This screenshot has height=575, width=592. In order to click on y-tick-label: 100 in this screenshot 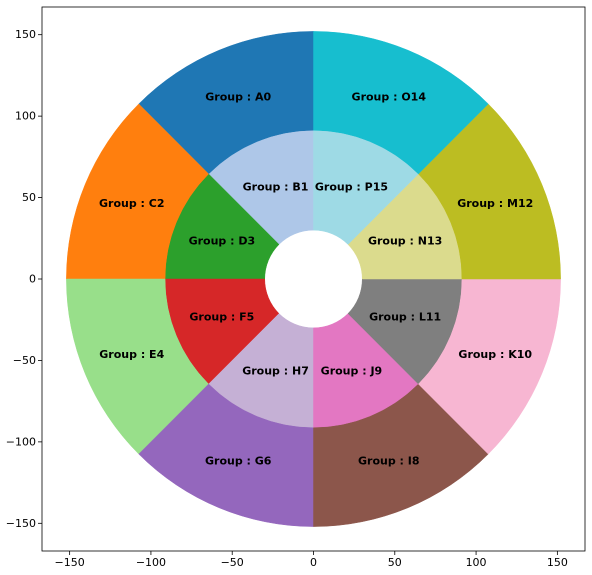, I will do `click(25, 116)`.